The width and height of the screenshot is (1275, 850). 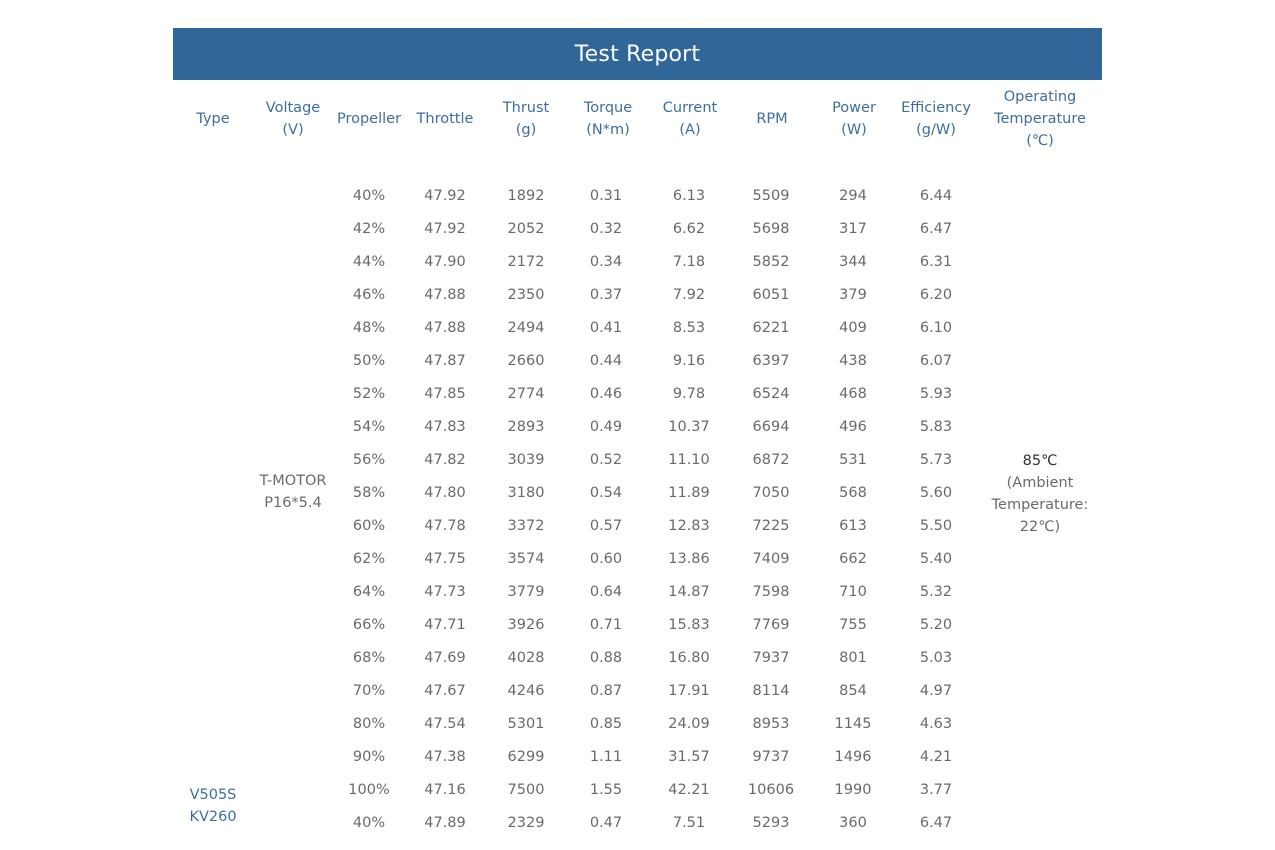 What do you see at coordinates (854, 119) in the screenshot?
I see `header-power: Power (W)` at bounding box center [854, 119].